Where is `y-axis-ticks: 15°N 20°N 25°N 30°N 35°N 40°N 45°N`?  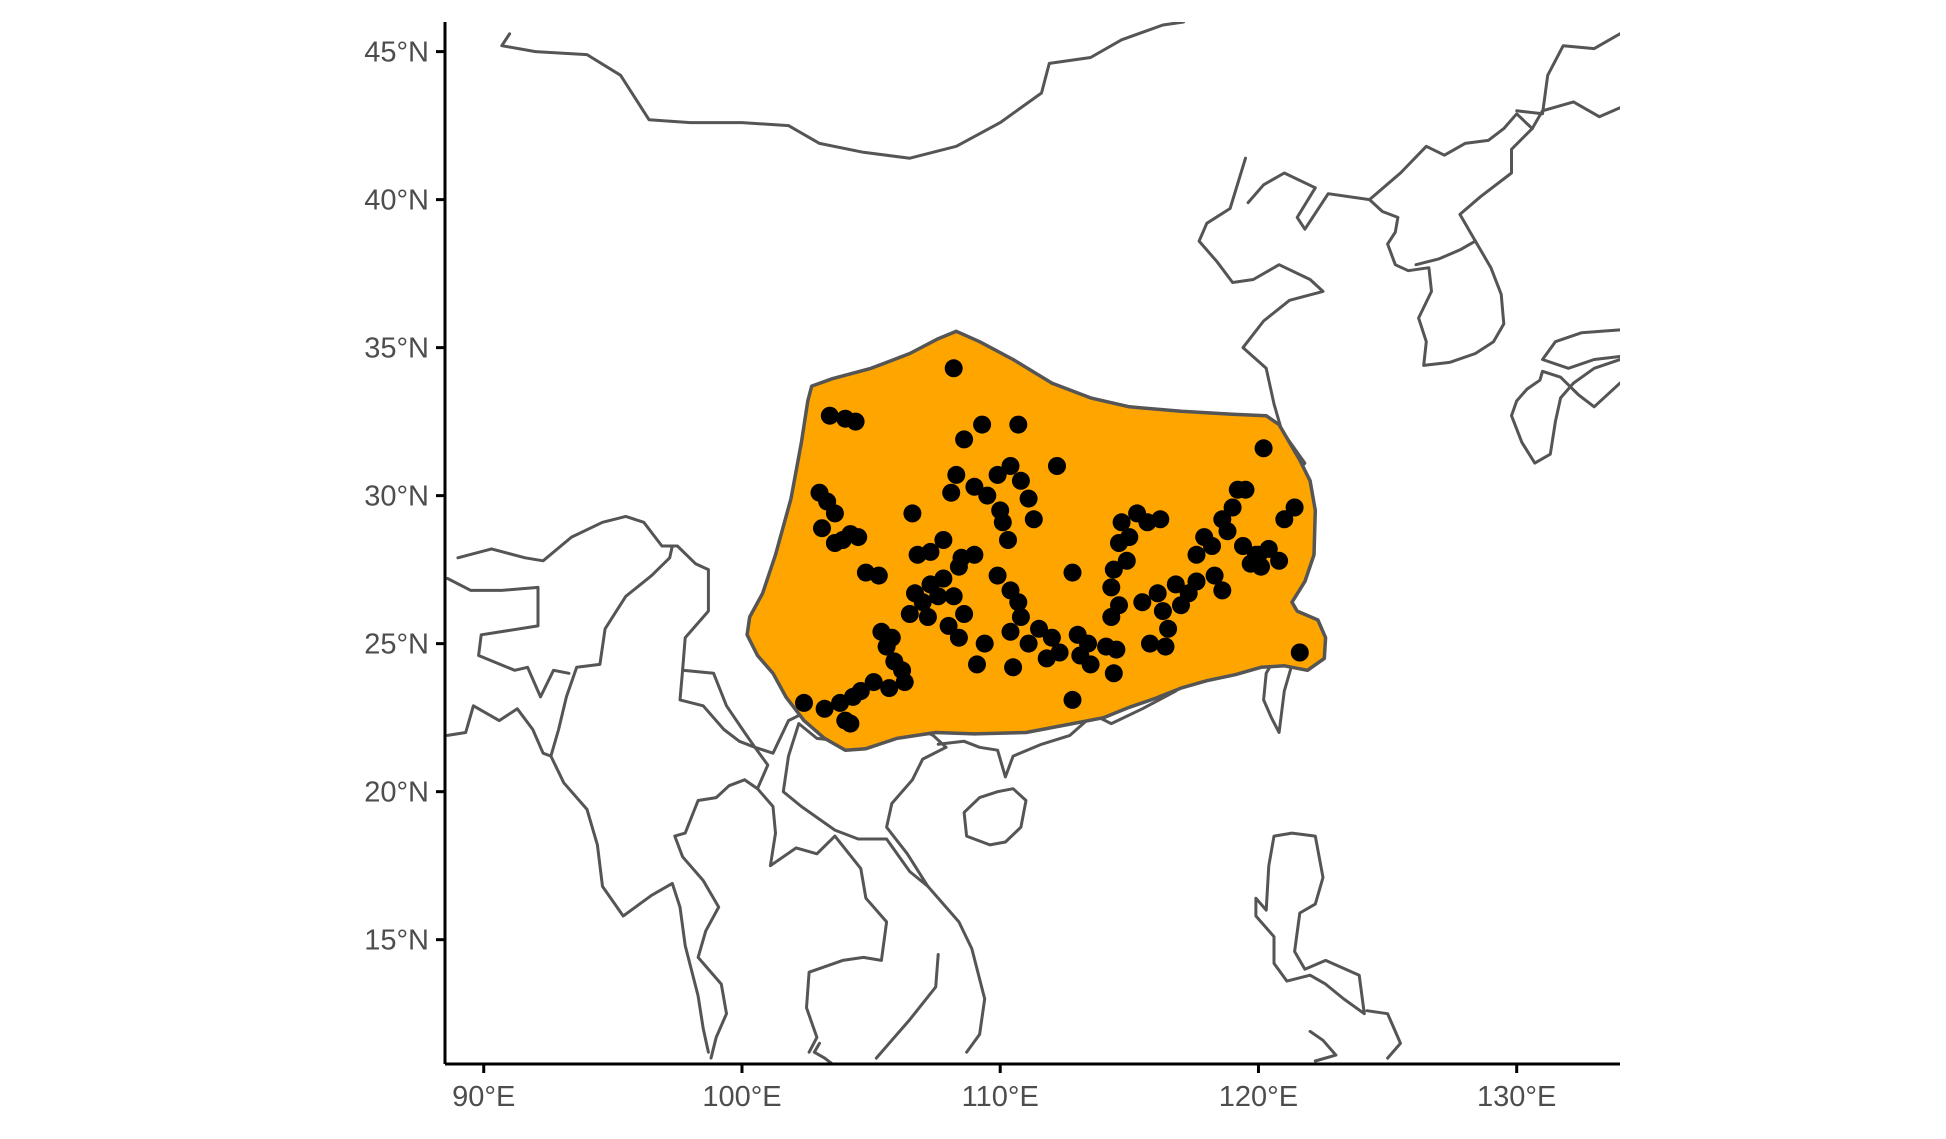 y-axis-ticks: 15°N 20°N 25°N 30°N 35°N 40°N 45°N is located at coordinates (404, 497).